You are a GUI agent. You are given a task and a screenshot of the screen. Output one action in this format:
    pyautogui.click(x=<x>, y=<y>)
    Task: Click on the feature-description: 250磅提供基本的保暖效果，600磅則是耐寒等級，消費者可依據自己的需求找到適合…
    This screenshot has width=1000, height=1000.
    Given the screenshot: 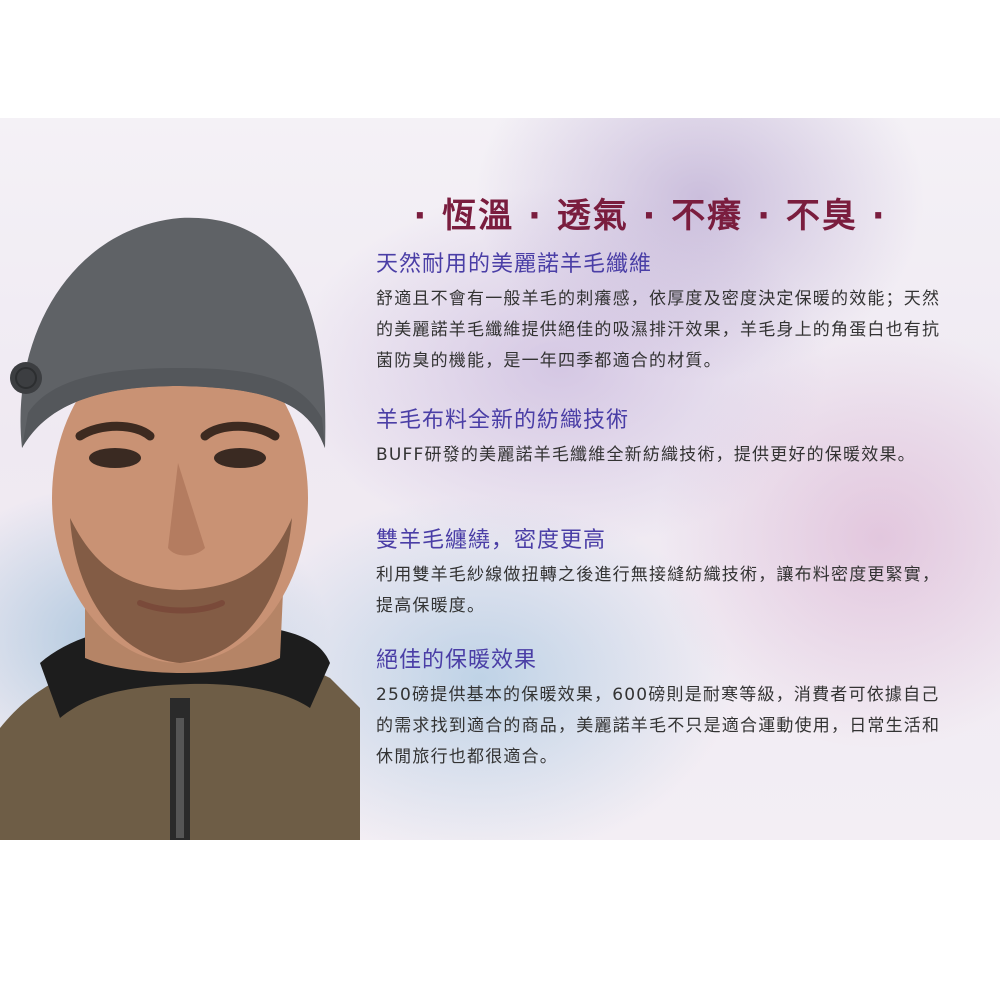 What is the action you would take?
    pyautogui.click(x=658, y=726)
    